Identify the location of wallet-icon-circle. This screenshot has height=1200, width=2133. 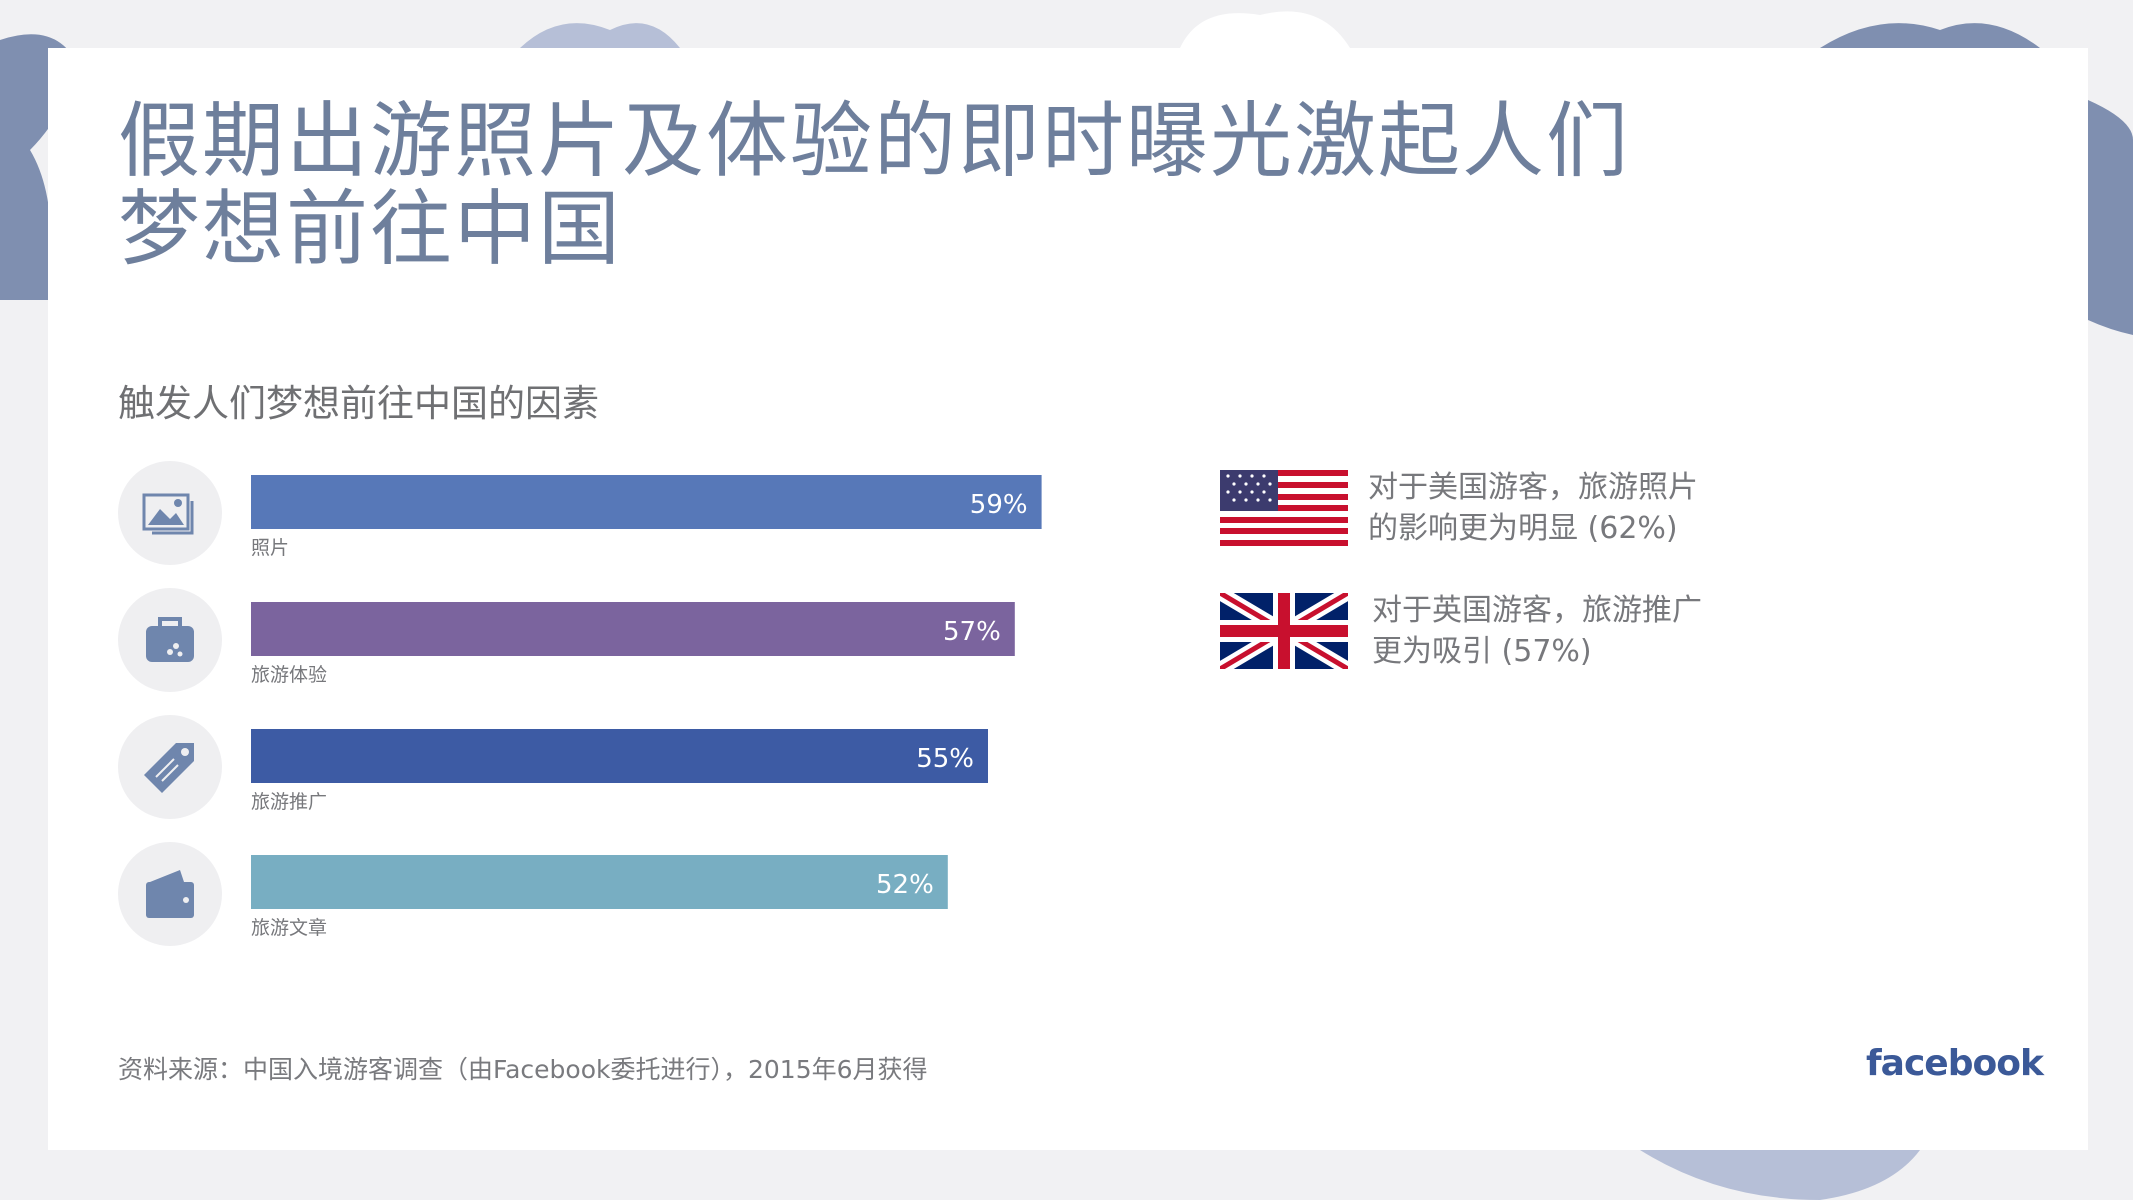
(170, 894).